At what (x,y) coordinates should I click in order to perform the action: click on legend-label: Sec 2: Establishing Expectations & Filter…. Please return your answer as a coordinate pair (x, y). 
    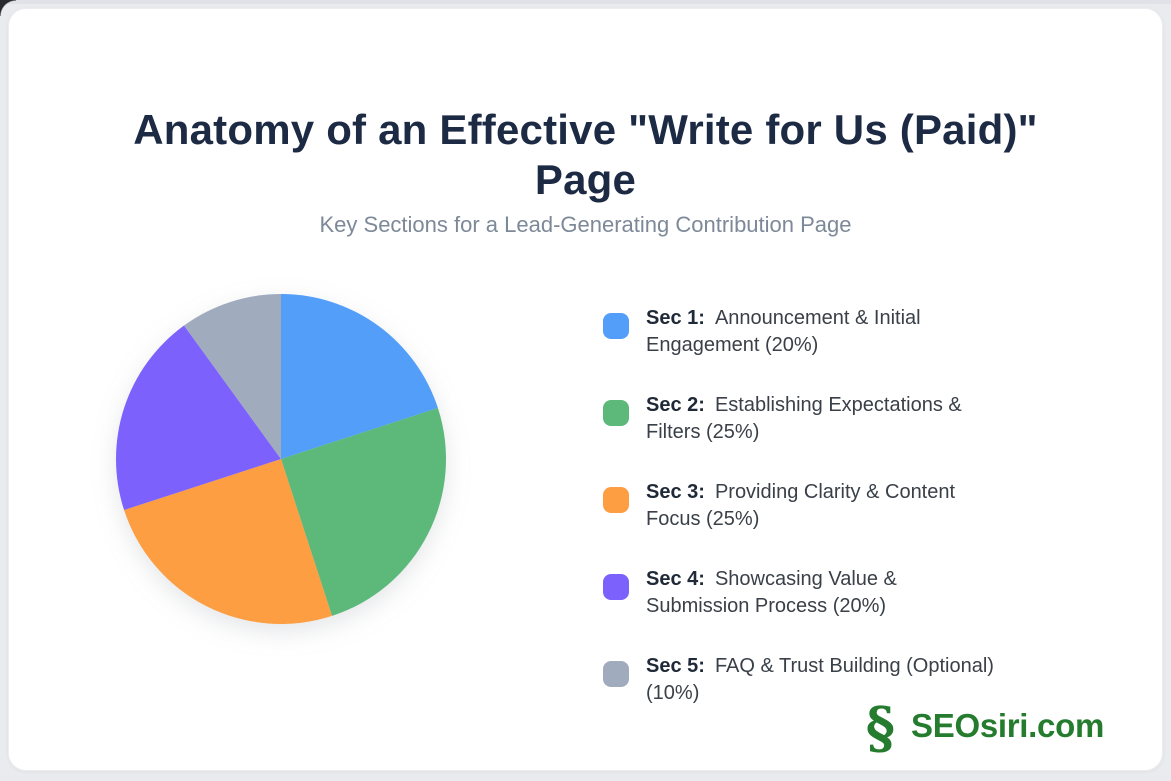
    Looking at the image, I should click on (804, 419).